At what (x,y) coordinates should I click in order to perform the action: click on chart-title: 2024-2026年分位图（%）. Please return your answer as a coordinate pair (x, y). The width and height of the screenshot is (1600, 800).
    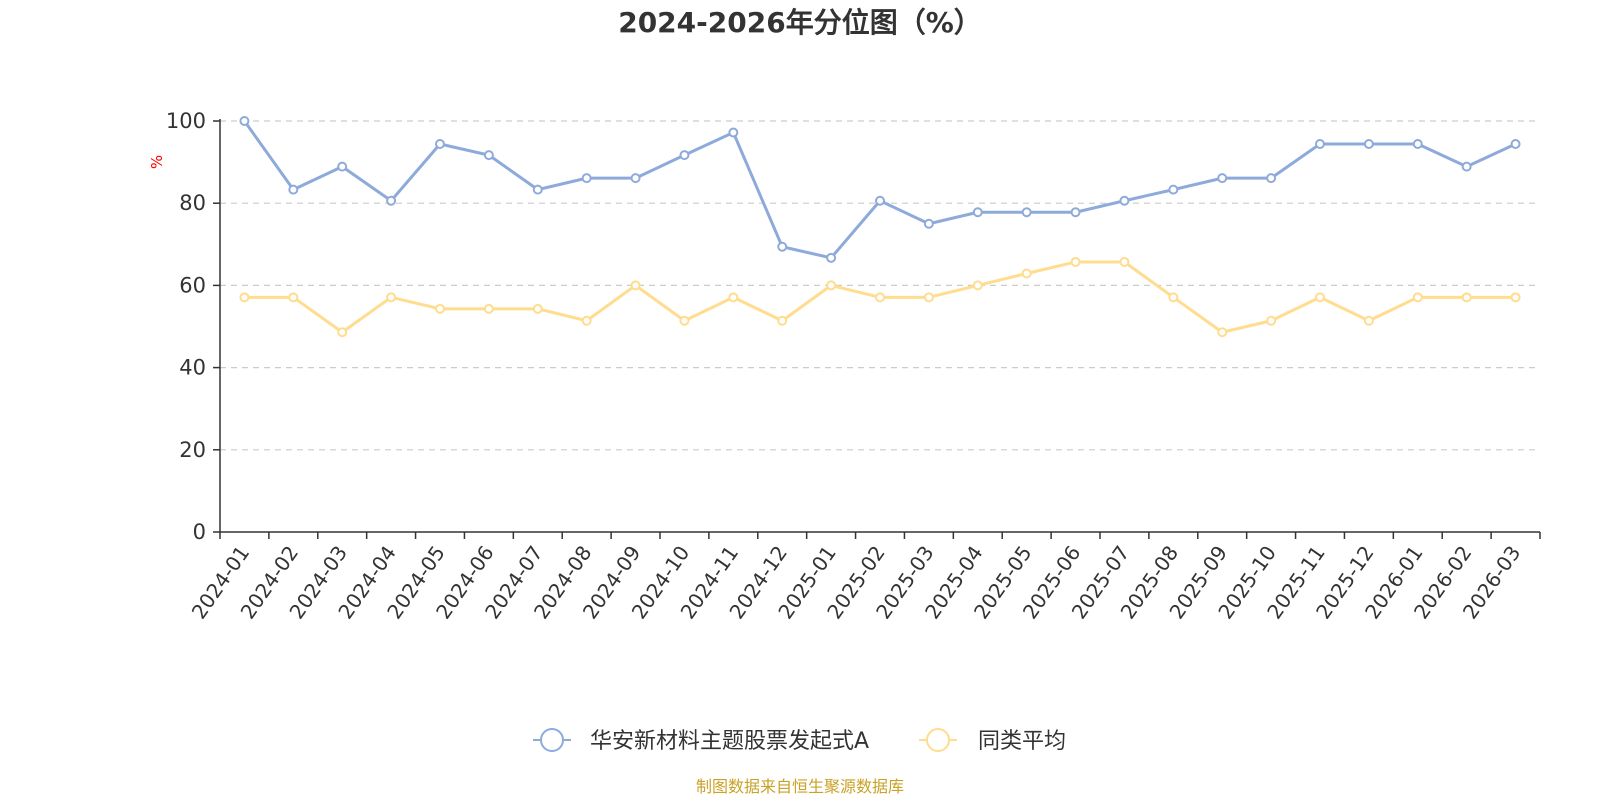
    Looking at the image, I should click on (800, 22).